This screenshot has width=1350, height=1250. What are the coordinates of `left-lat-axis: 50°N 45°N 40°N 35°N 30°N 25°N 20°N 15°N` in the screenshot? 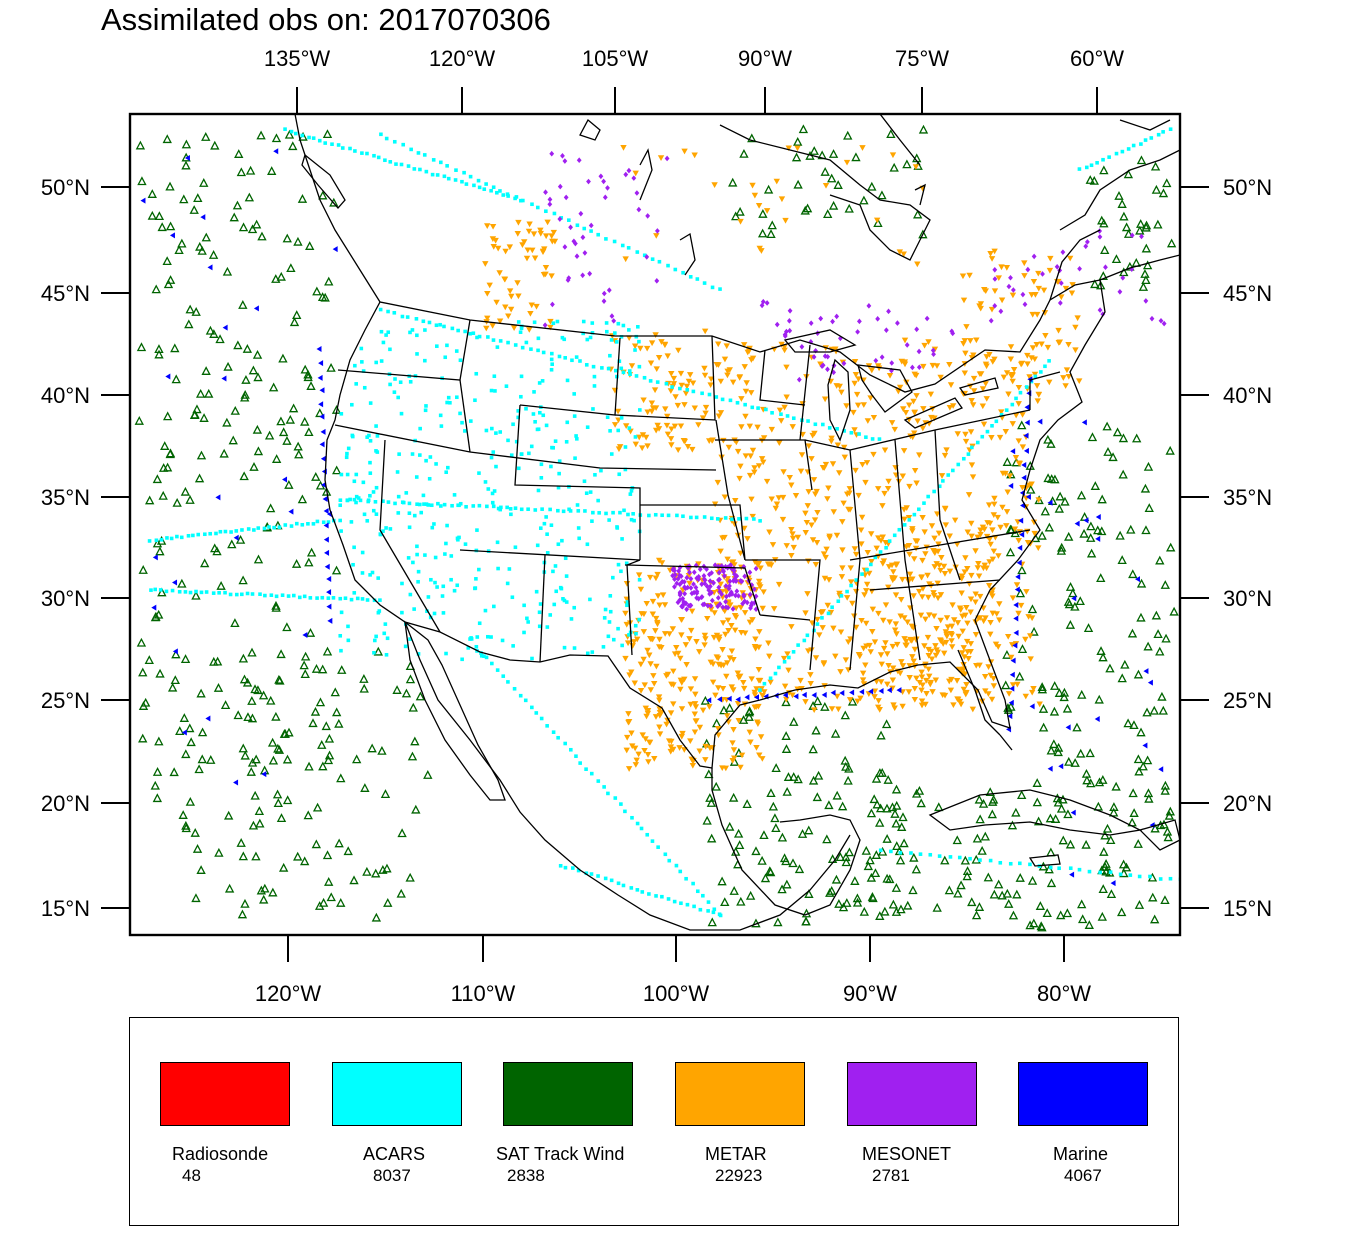 It's located at (85, 548).